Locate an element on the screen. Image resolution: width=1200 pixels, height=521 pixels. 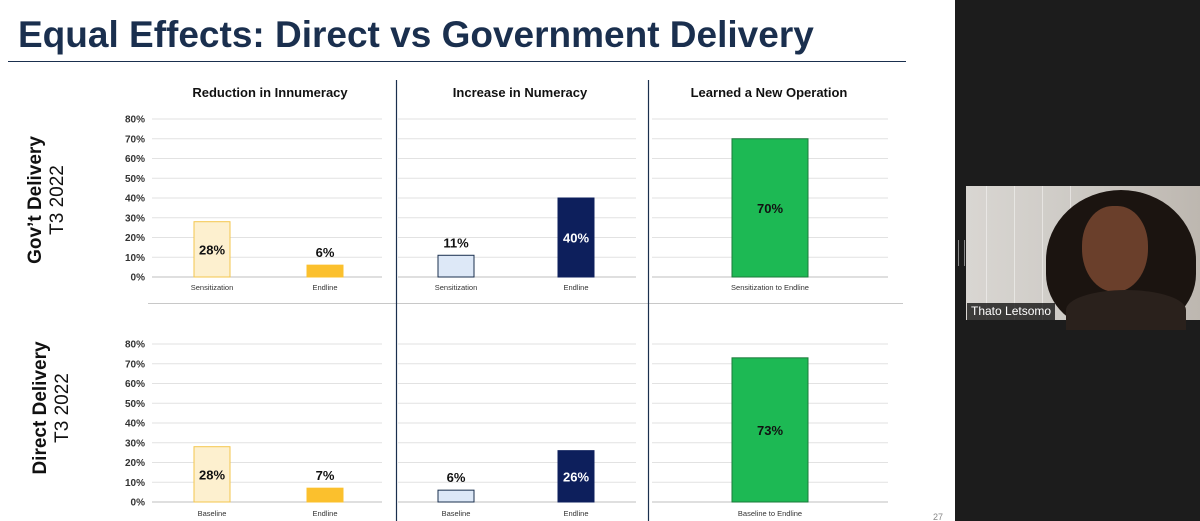
bar-value-label: 40% is located at coordinates (576, 238).